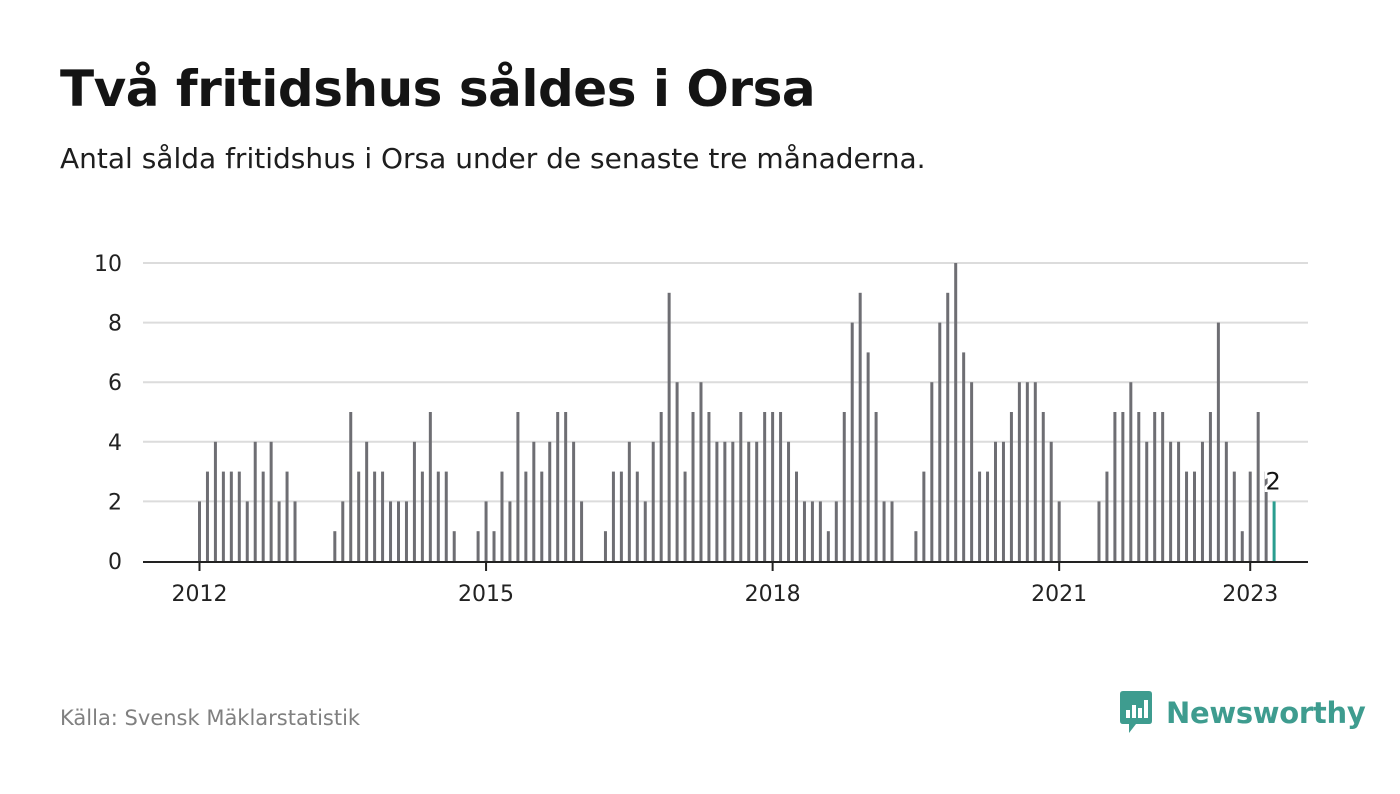 The width and height of the screenshot is (1400, 794). I want to click on newsworthy-logo-icon, so click(1136, 712).